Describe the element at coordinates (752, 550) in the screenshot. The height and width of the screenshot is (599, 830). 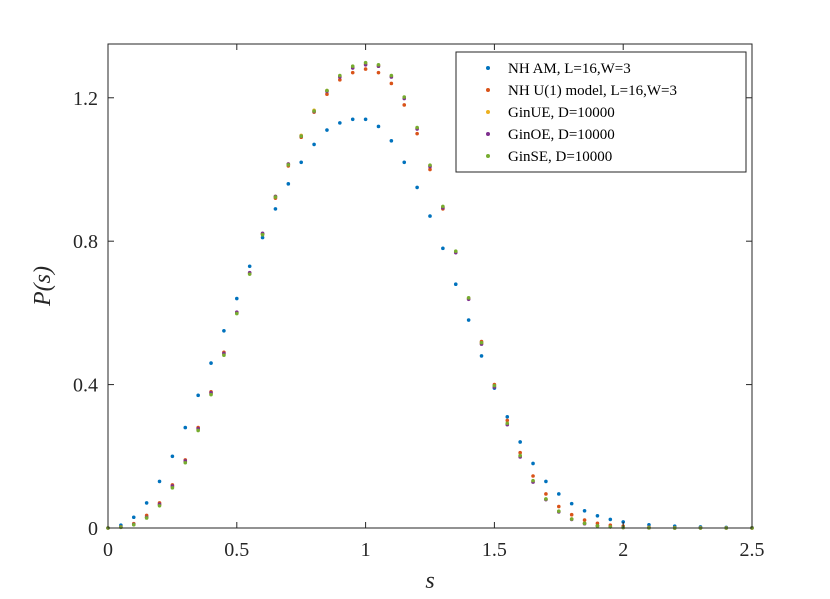
I see `x-tick-label: 2.5` at that location.